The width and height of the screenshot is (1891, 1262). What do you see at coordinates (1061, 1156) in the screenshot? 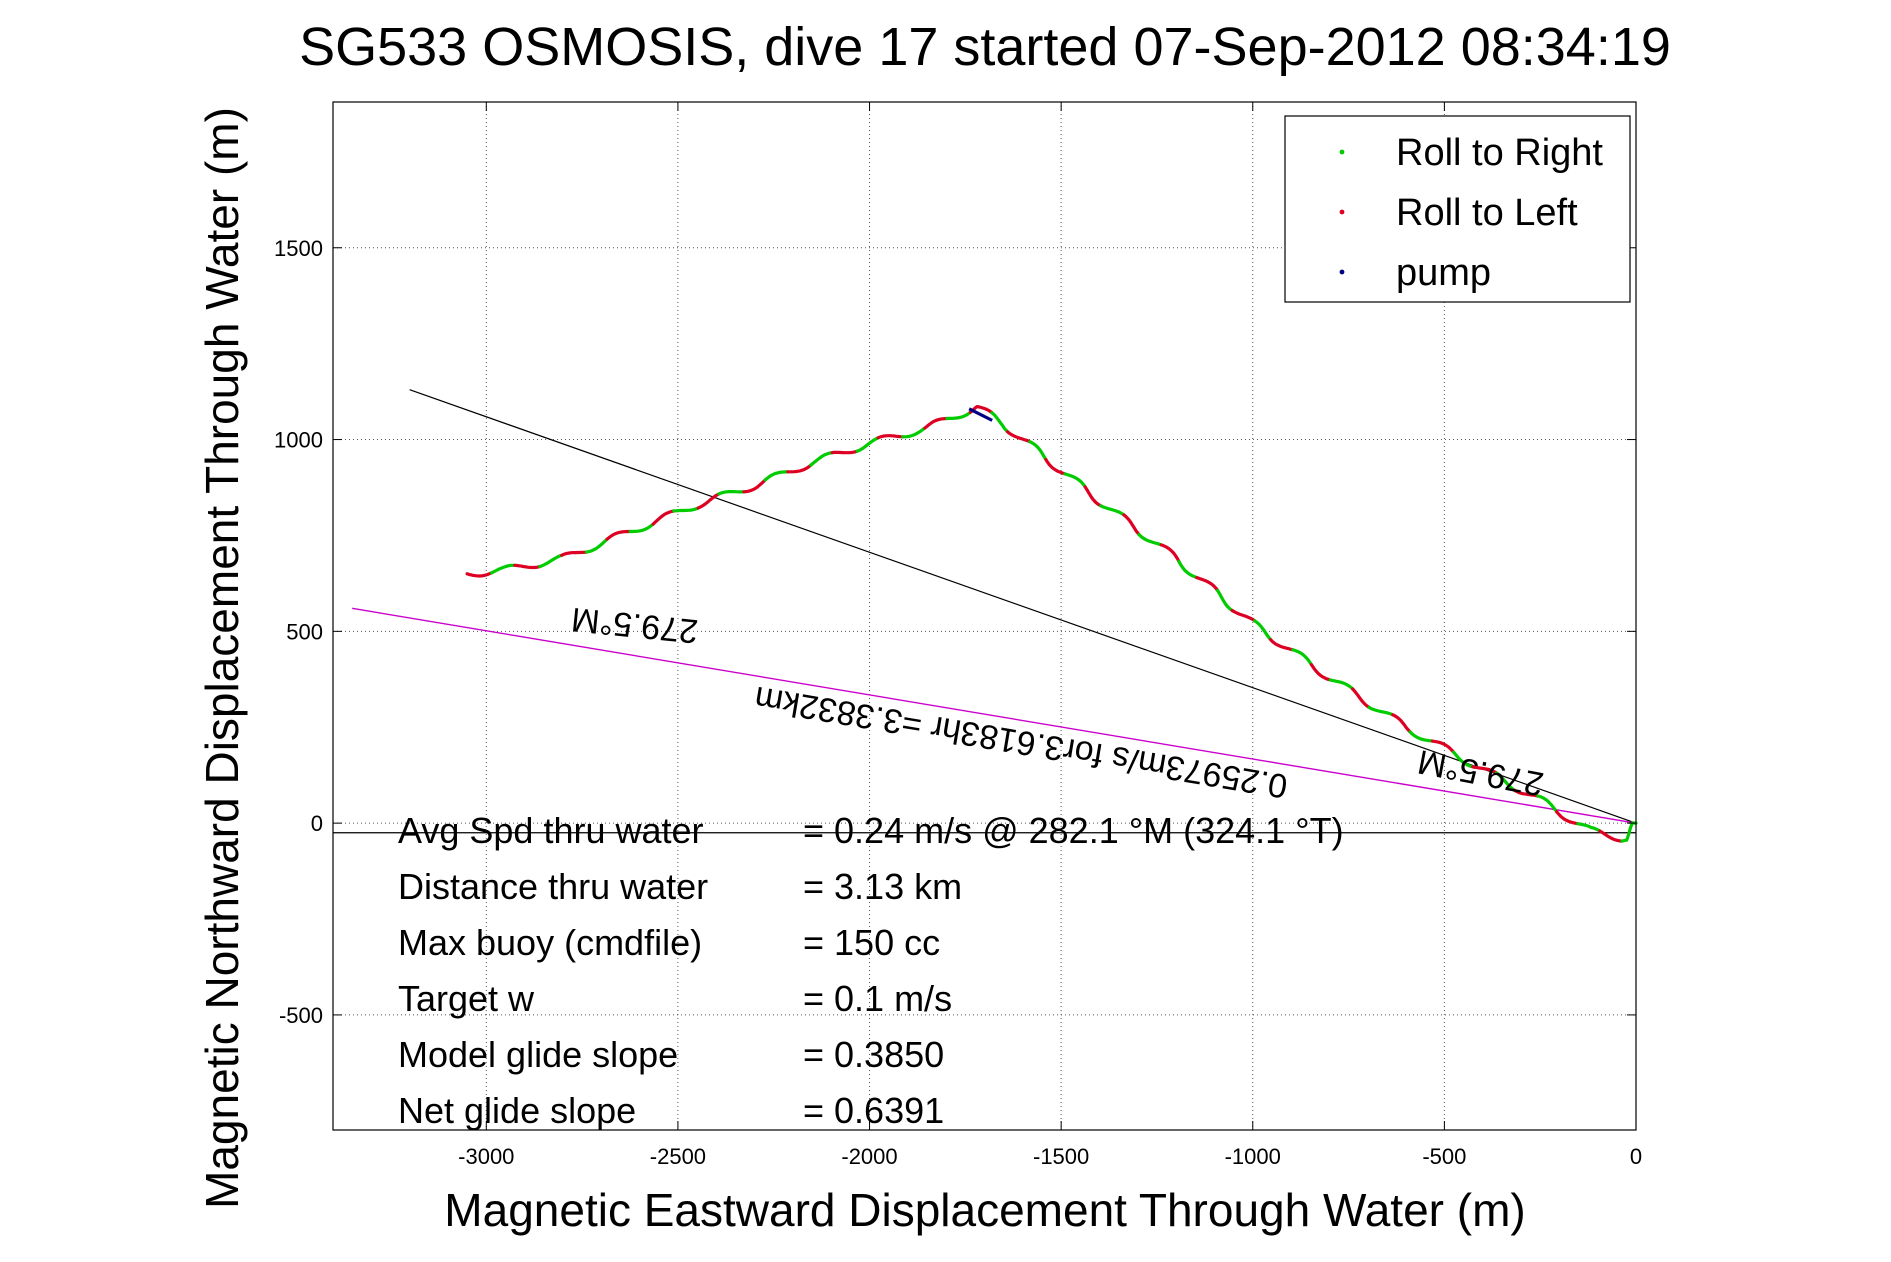
I see `x-tick-label: -1500` at bounding box center [1061, 1156].